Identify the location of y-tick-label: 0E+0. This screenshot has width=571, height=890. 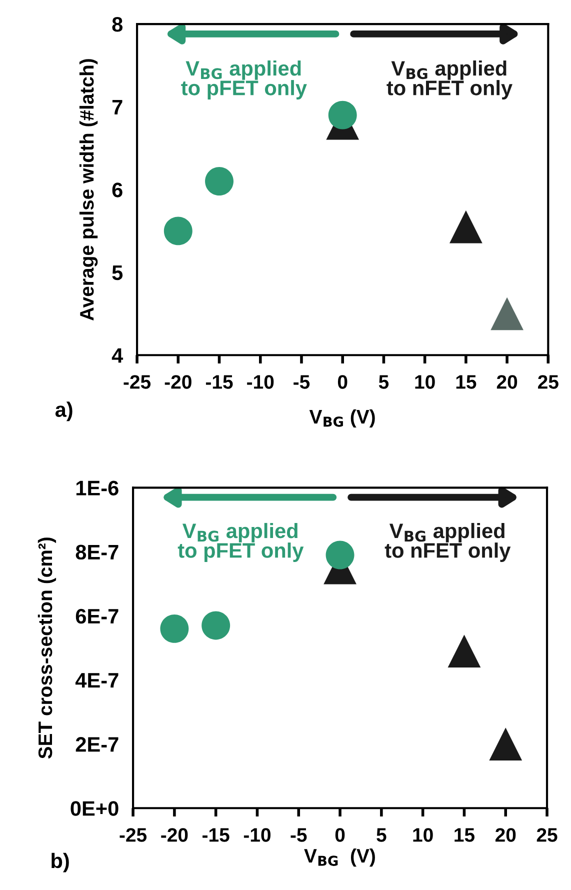
(94, 808).